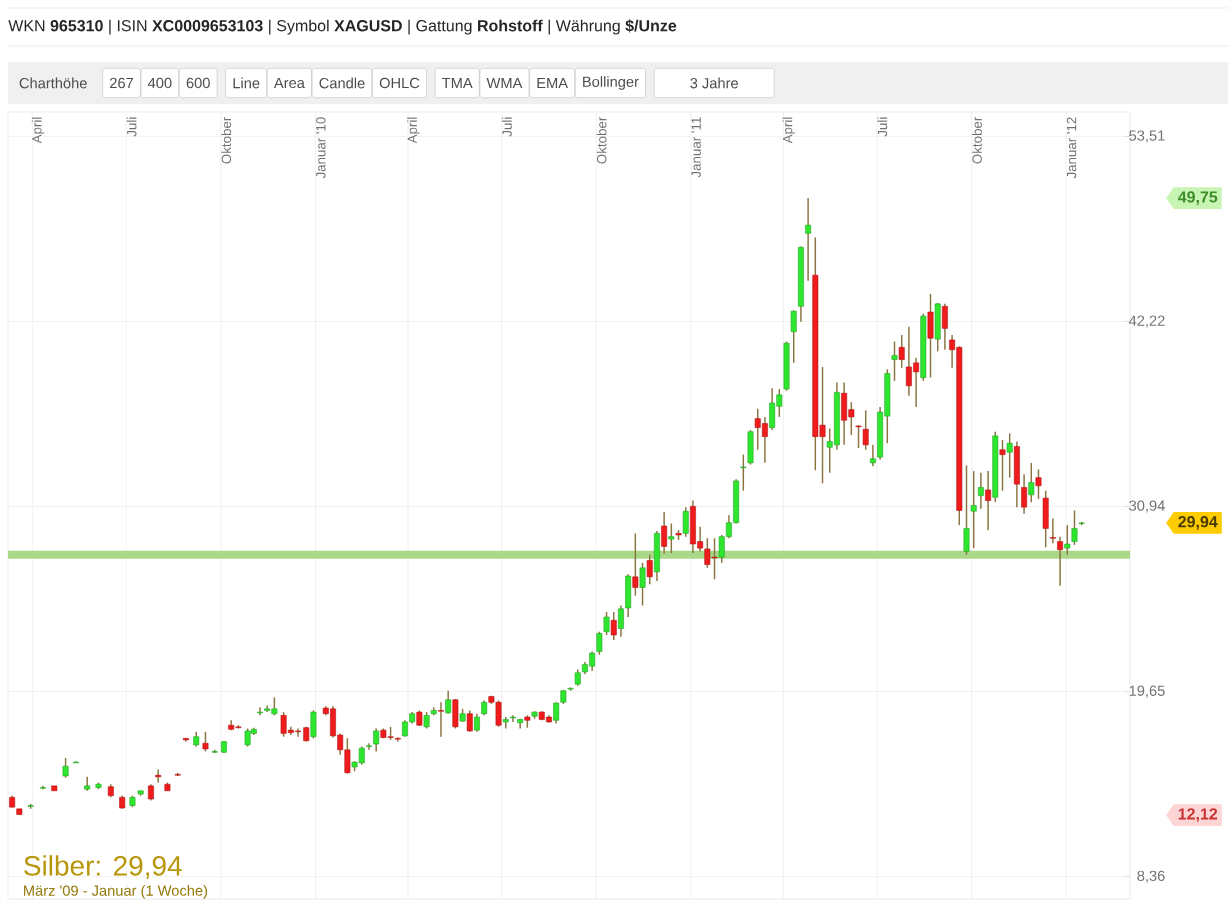 Image resolution: width=1230 pixels, height=906 pixels. What do you see at coordinates (122, 83) in the screenshot?
I see `text: 267` at bounding box center [122, 83].